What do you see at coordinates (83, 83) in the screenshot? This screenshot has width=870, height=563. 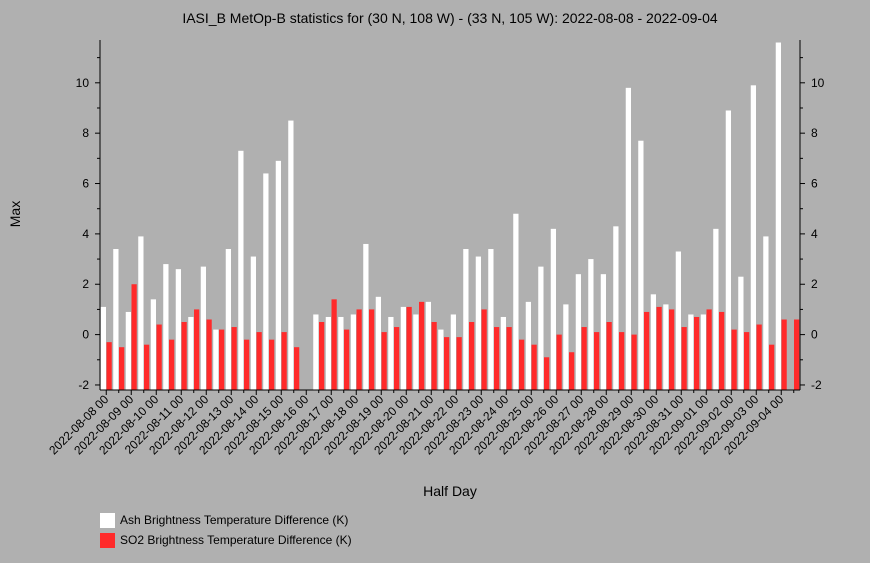 I see `y-tick-label-left: 10` at bounding box center [83, 83].